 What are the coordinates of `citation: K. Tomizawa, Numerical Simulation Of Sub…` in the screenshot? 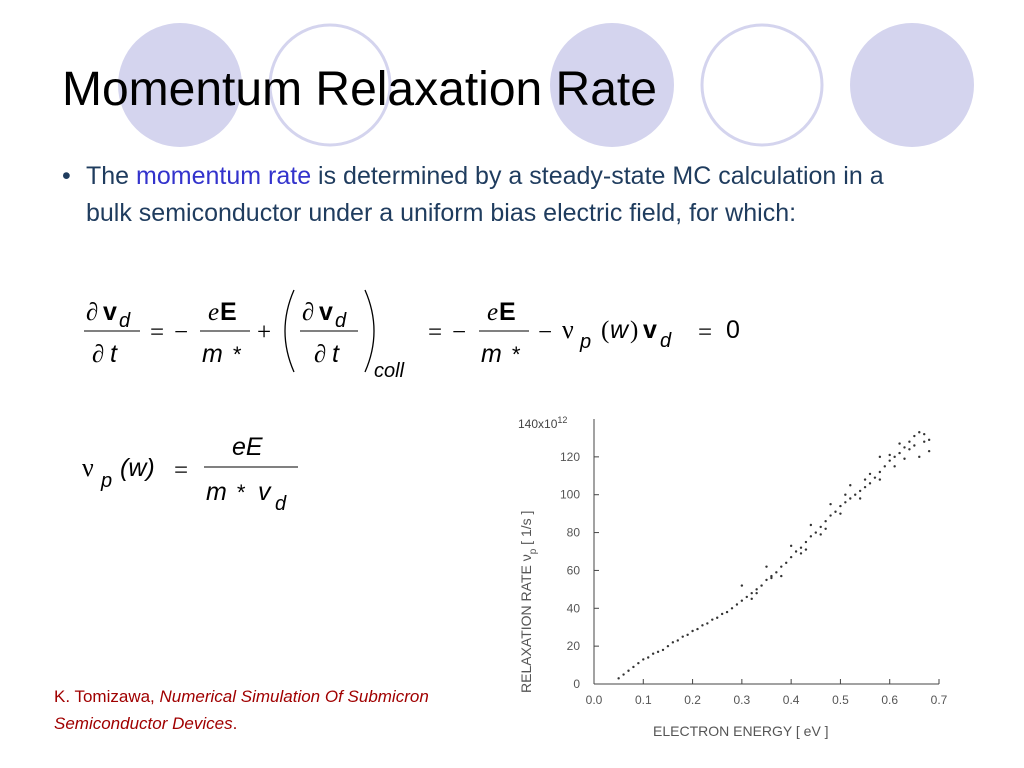 It's located at (264, 710).